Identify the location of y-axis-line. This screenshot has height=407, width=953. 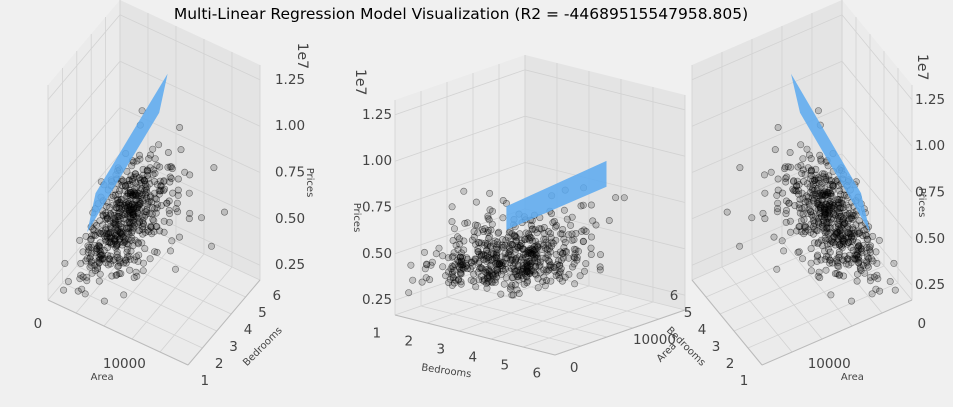
(727, 322).